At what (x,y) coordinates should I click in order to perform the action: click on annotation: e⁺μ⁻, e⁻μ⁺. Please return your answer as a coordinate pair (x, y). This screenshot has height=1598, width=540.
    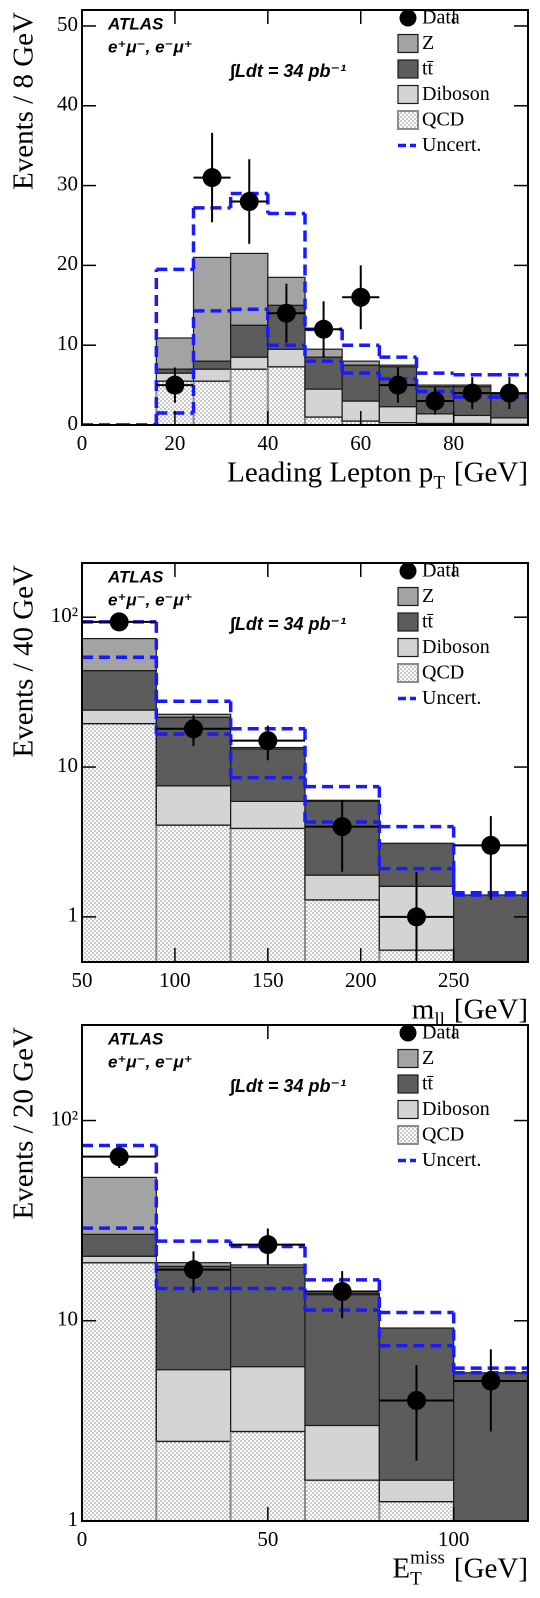
    Looking at the image, I should click on (150, 46).